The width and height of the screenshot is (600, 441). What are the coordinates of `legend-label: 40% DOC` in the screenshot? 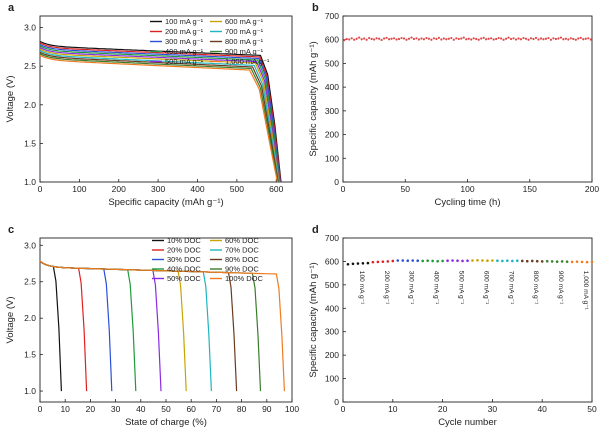 It's located at (184, 269).